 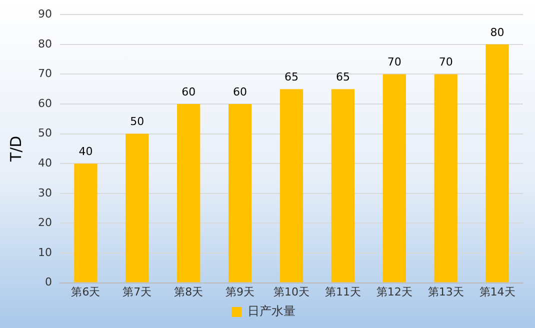 I want to click on y-tick-label: 40, so click(x=45, y=163).